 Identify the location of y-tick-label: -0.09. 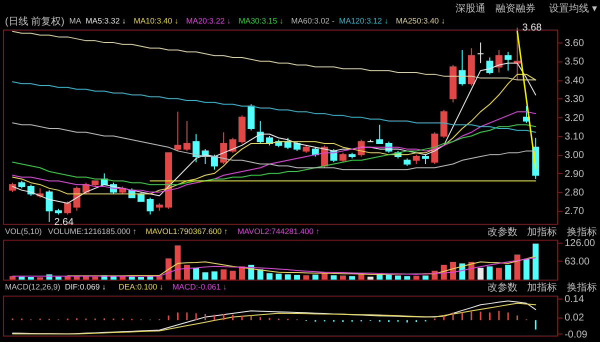
(576, 334).